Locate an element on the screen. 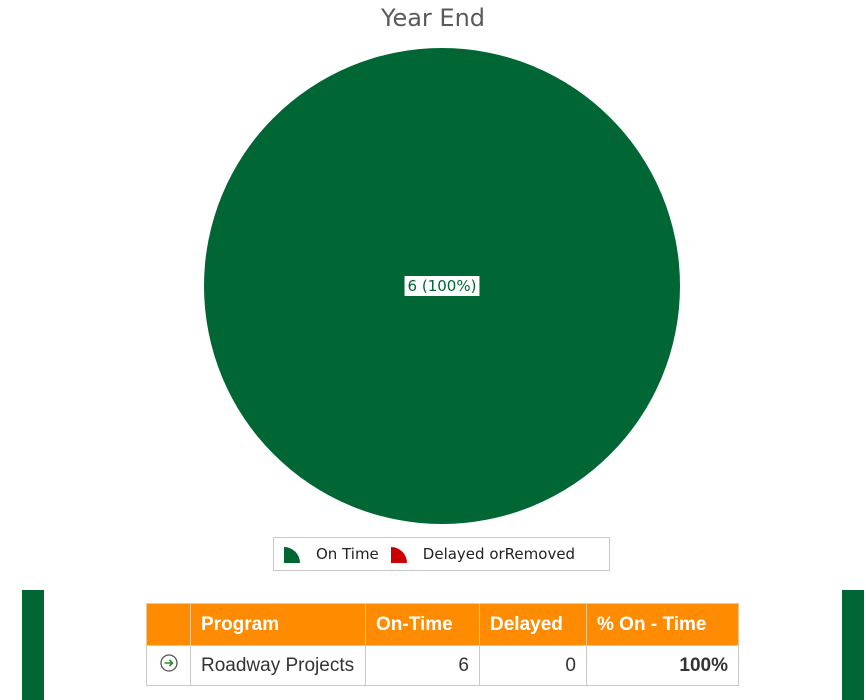  legend-swatch-on-time-icon is located at coordinates (292, 555).